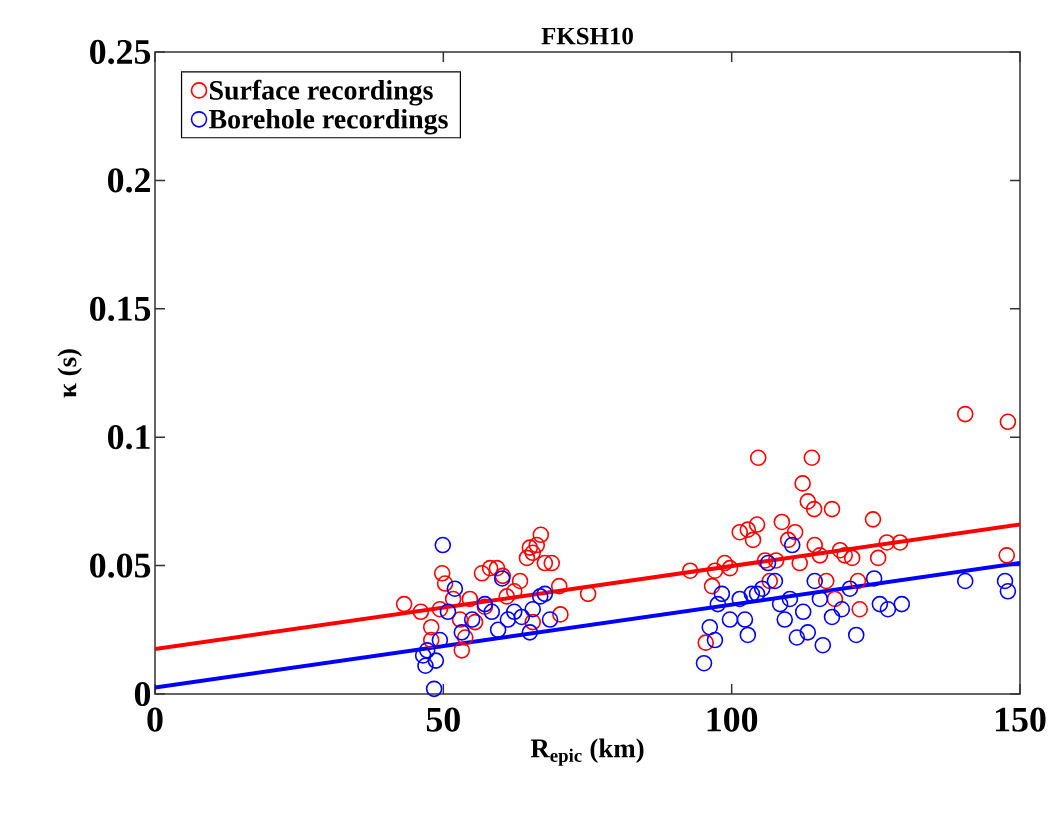 This screenshot has height=829, width=1059. I want to click on y-tick-label: 0.15, so click(120, 308).